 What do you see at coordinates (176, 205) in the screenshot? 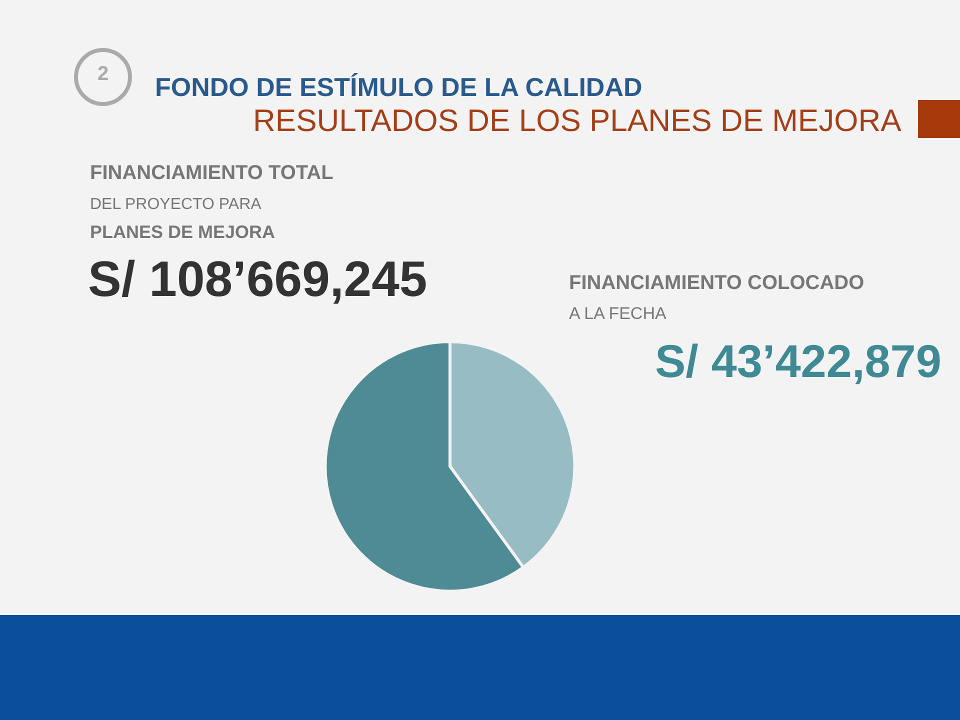
I see `text: DEL PROYECTO PARA` at bounding box center [176, 205].